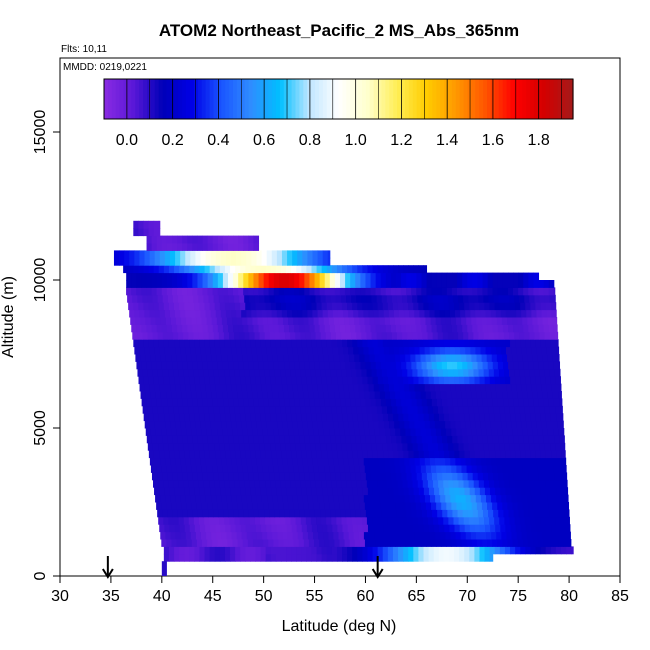  What do you see at coordinates (401, 140) in the screenshot?
I see `colorbar-tick-label: 1.2` at bounding box center [401, 140].